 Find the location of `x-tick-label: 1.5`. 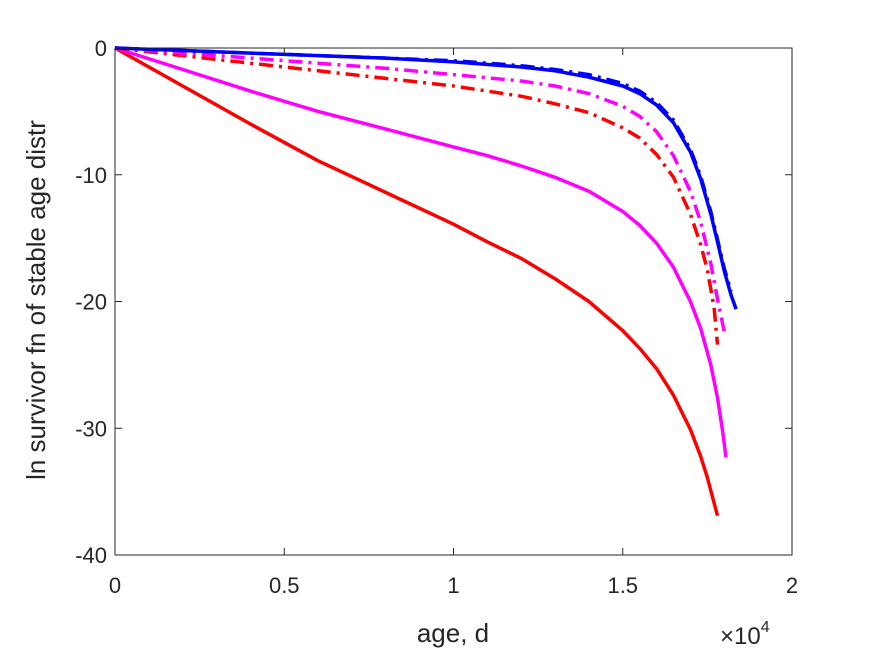

x-tick-label: 1.5 is located at coordinates (622, 585).